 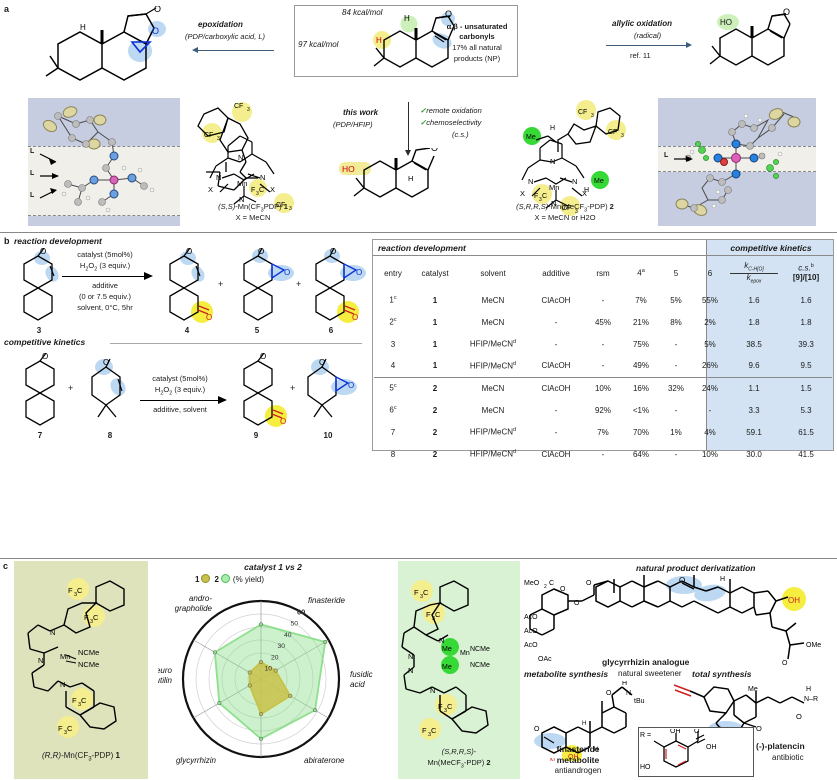 I want to click on cell-entry: 8, so click(x=393, y=454).